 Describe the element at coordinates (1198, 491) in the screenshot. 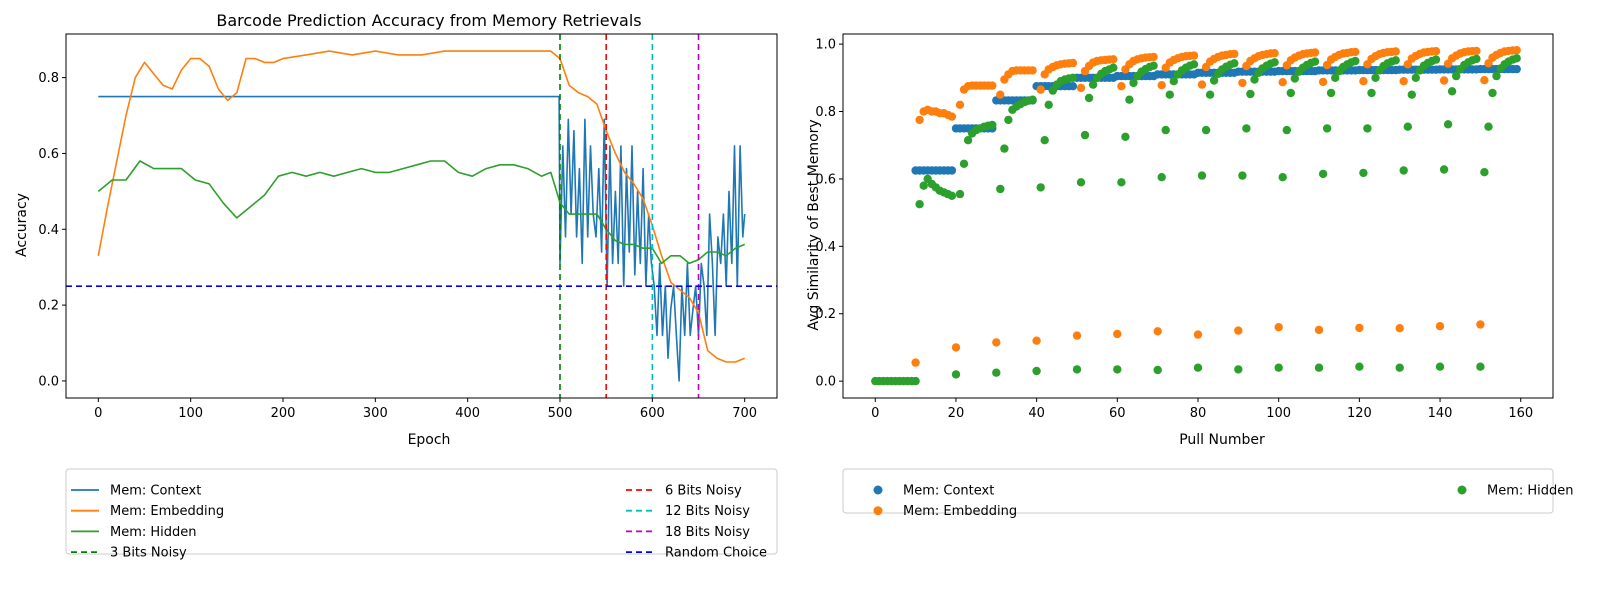

I see `similarity-legend-box` at that location.